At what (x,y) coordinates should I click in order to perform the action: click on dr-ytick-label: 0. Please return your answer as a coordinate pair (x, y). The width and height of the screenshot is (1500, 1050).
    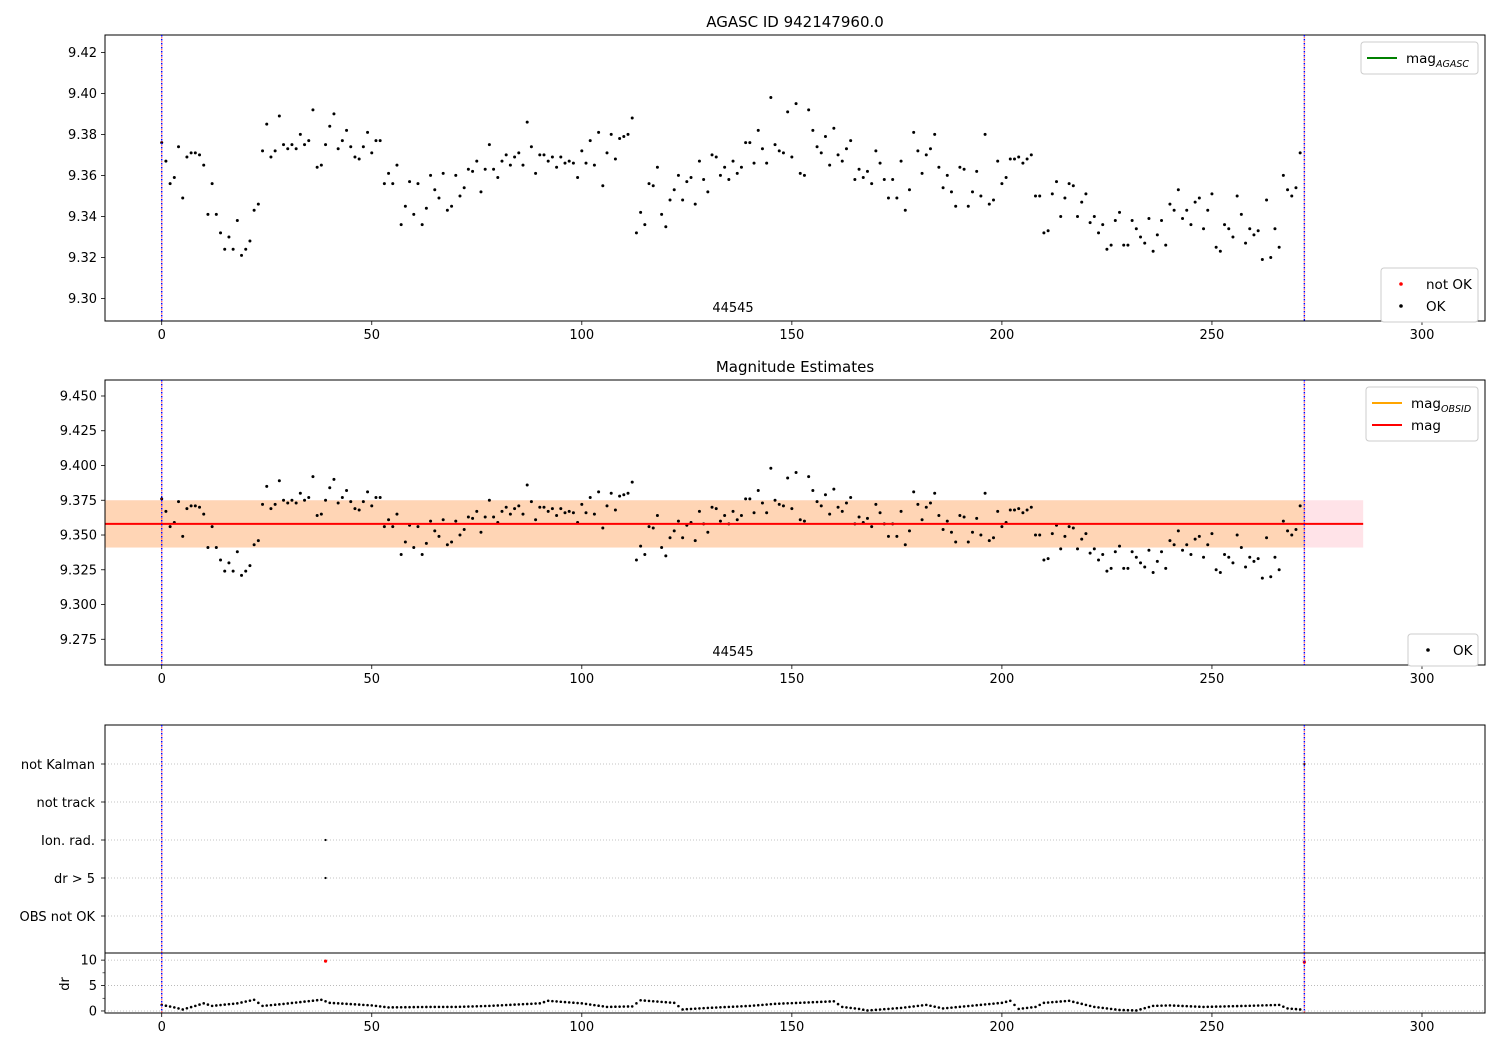
    Looking at the image, I should click on (93, 1011).